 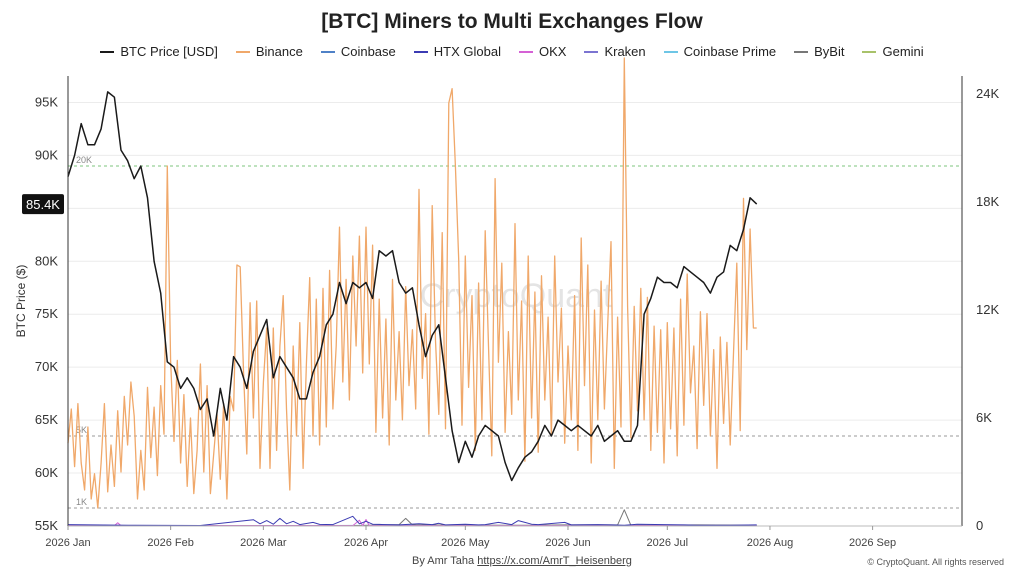 I want to click on legend-item: Coinbase, so click(x=358, y=51).